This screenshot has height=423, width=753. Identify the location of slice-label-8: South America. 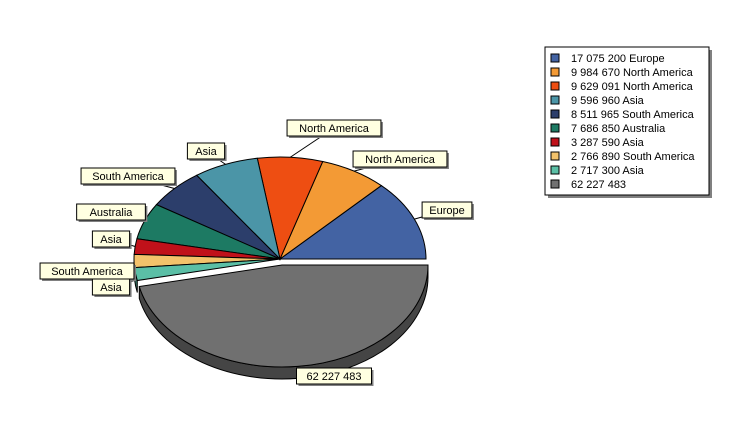
(87, 271).